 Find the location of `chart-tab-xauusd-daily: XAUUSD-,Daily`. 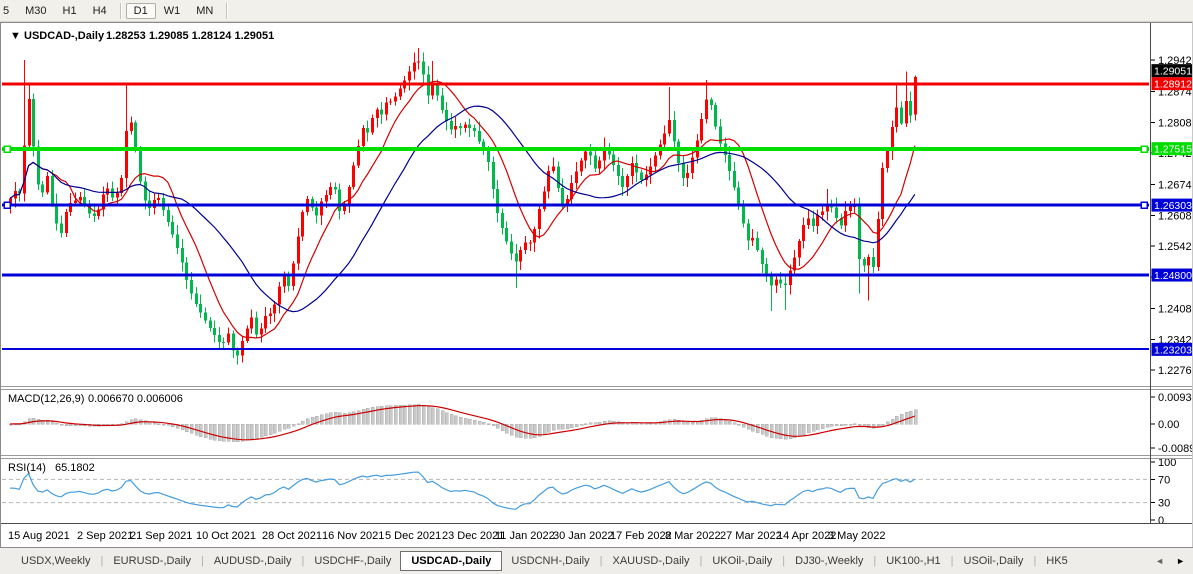

chart-tab-xauusd-daily: XAUUSD-,Daily is located at coordinates (651, 561).